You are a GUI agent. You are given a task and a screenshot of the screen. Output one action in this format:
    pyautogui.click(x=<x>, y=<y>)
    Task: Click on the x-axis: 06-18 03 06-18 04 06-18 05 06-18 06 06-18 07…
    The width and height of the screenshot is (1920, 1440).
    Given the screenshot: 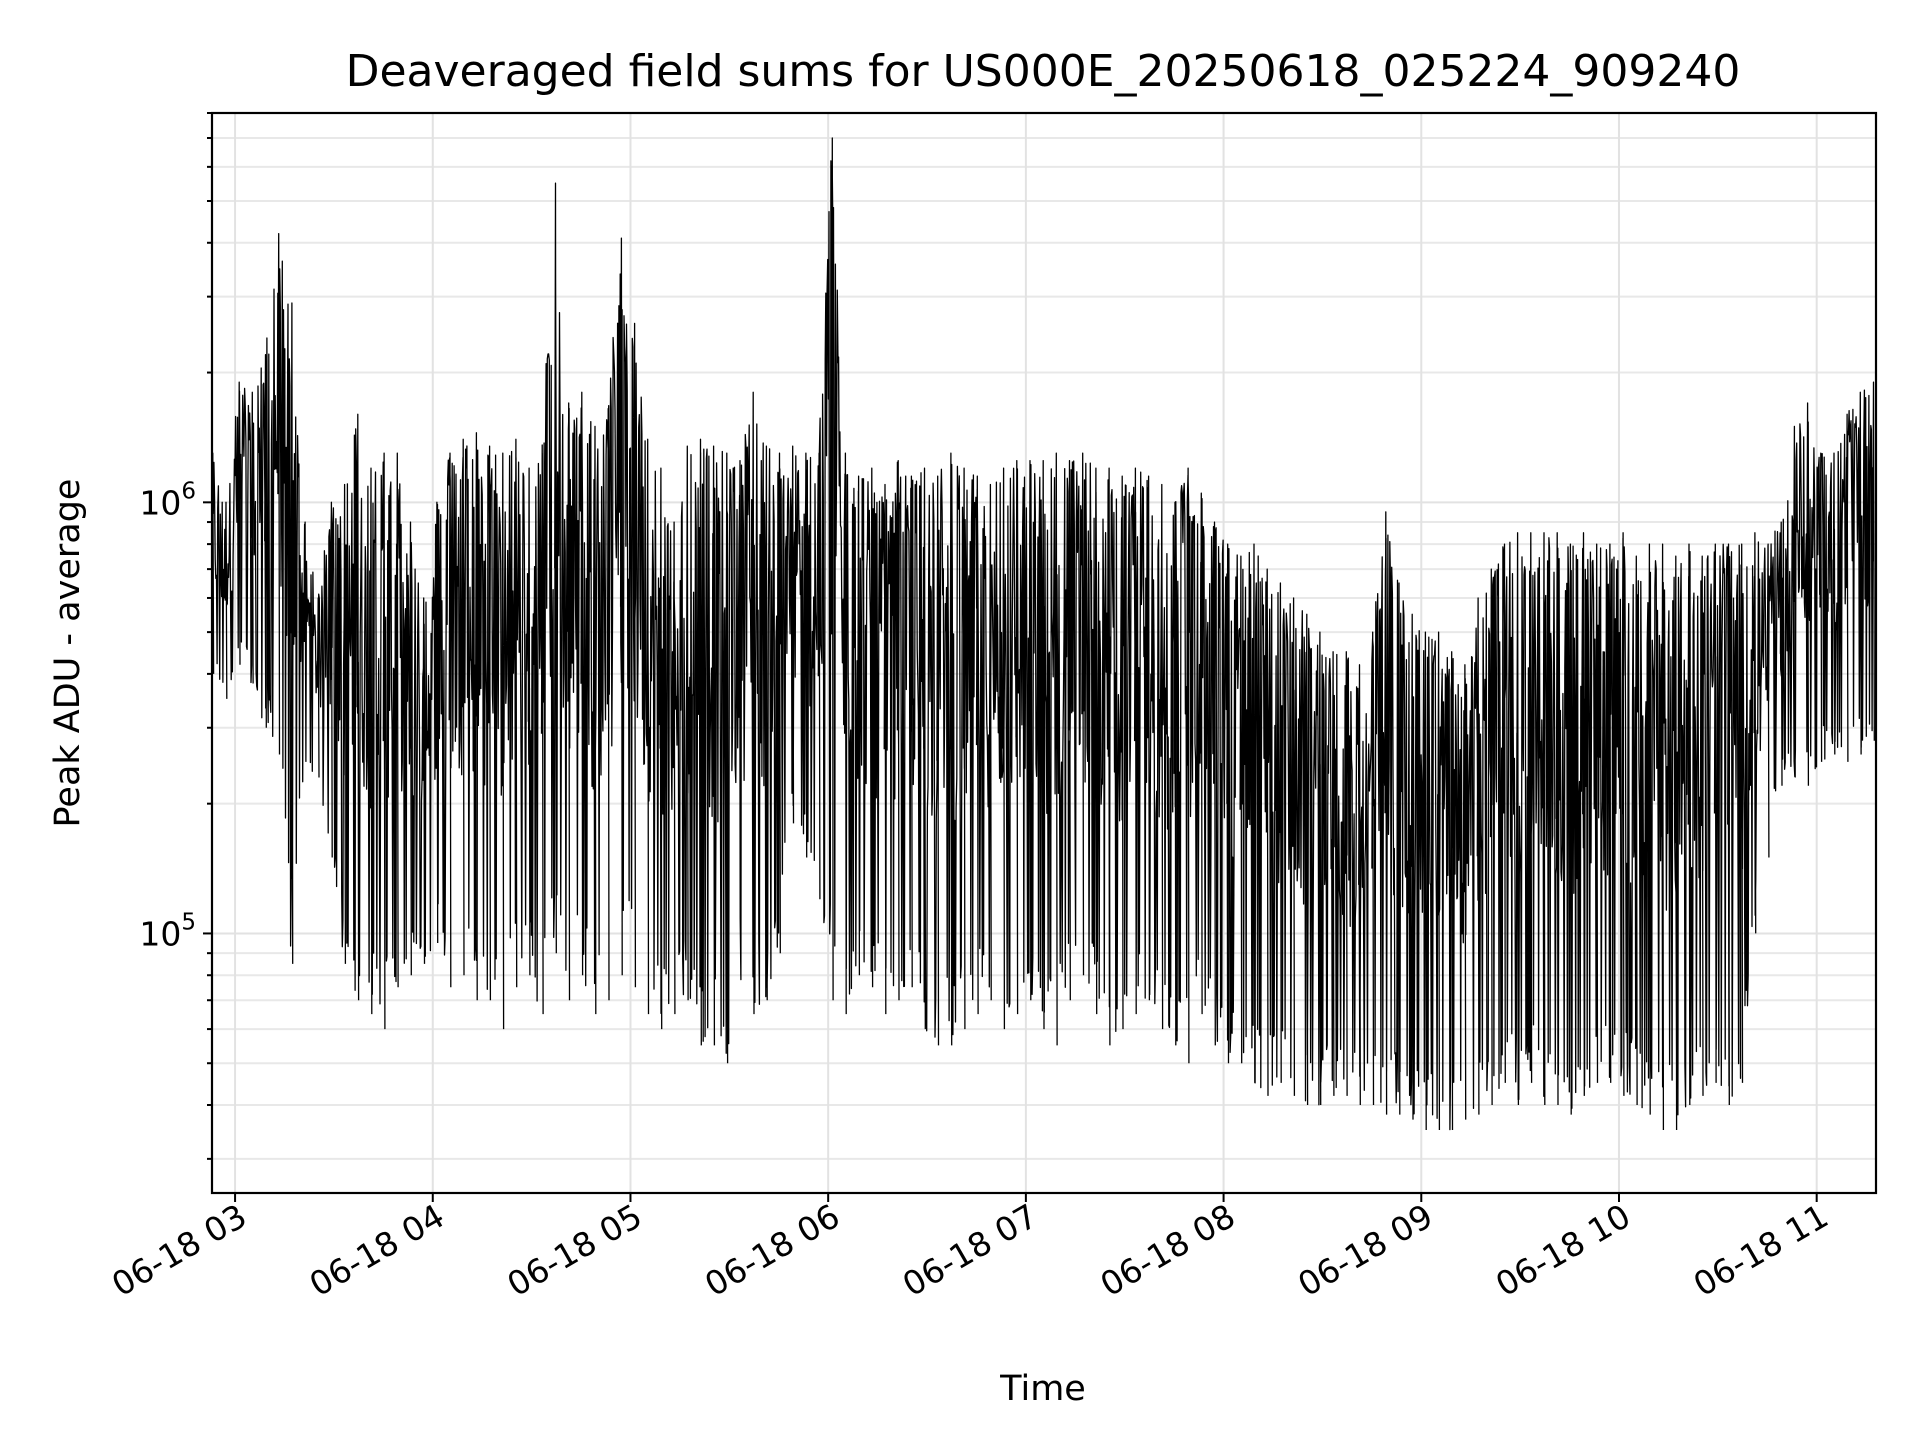 What is the action you would take?
    pyautogui.click(x=970, y=1248)
    